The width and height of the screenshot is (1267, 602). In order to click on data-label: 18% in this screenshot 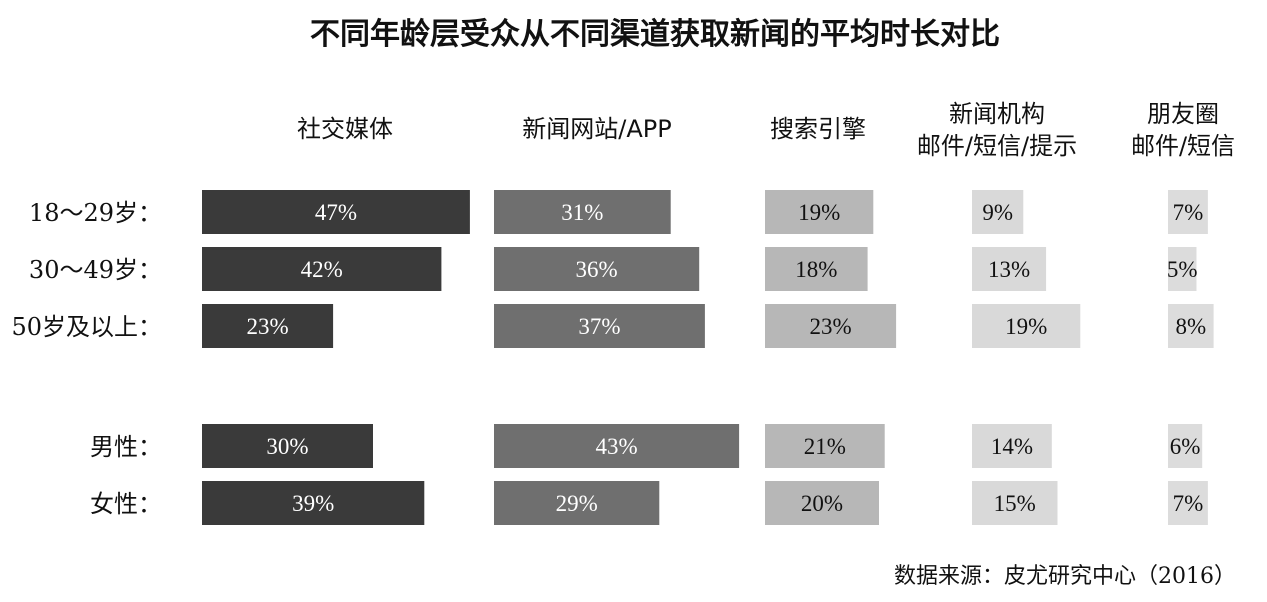, I will do `click(816, 269)`.